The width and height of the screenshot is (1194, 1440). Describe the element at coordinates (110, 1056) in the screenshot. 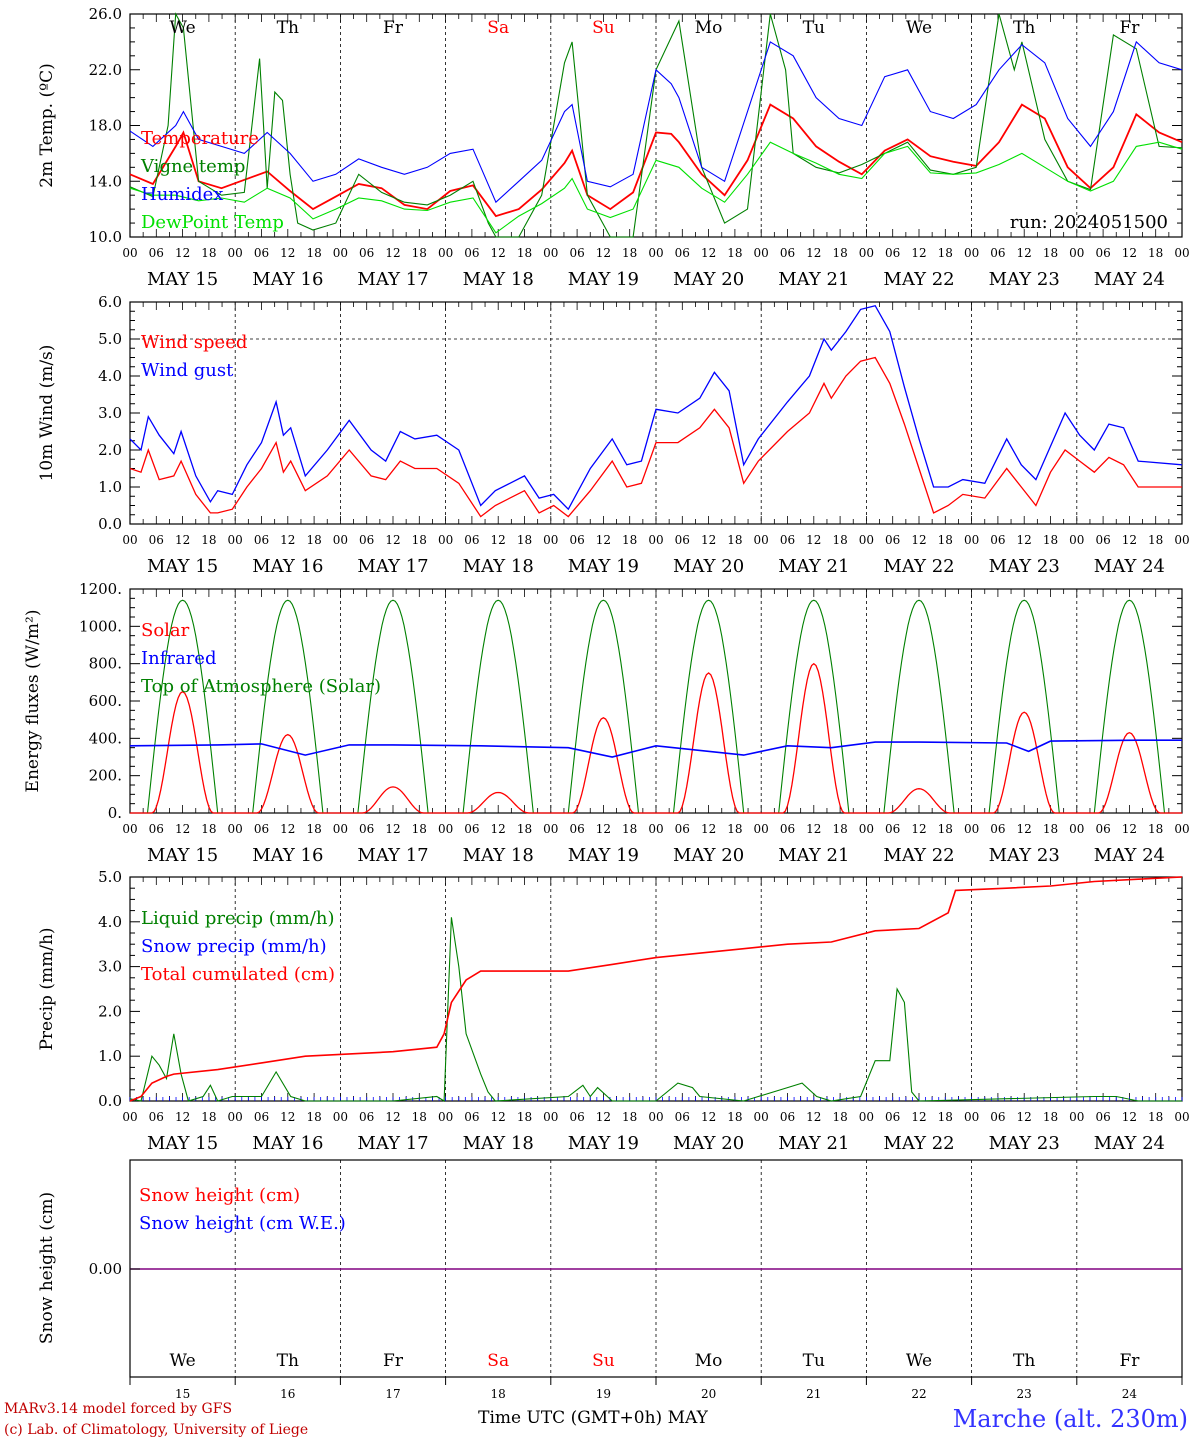

I see `y-tick-label: 1.0` at that location.